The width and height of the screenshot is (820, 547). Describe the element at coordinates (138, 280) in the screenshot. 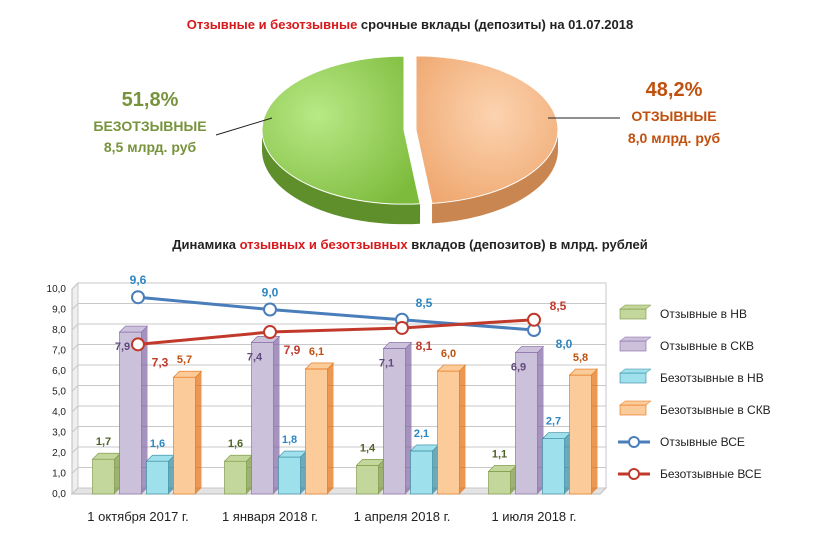

I see `line-data-label: 9,6` at that location.